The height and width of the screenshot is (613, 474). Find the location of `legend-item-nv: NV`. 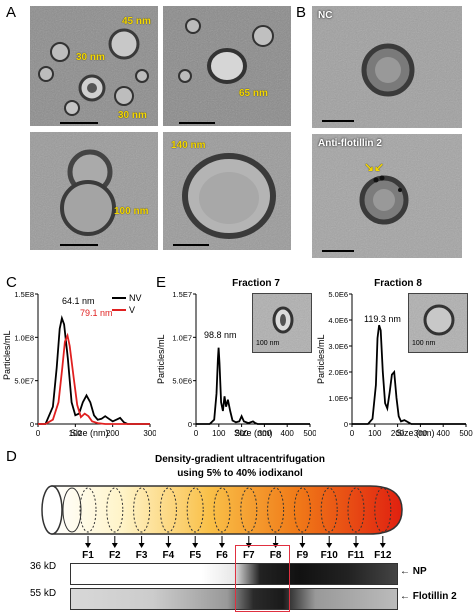

legend-item-nv: NV is located at coordinates (127, 298).